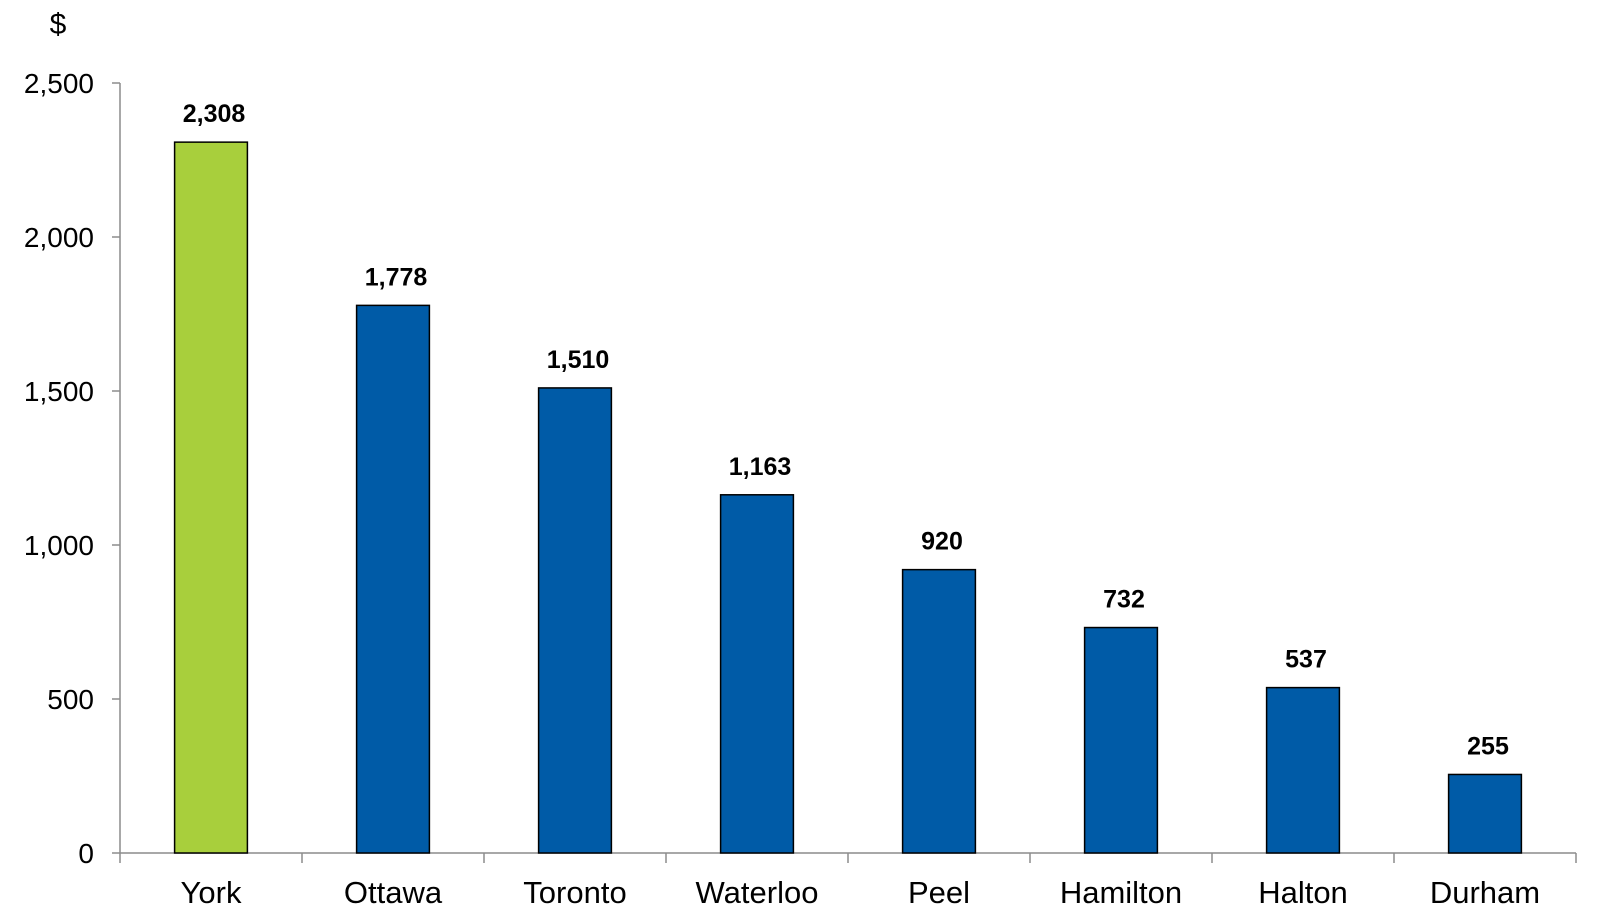 The height and width of the screenshot is (908, 1602). What do you see at coordinates (393, 891) in the screenshot?
I see `x-tick-label: Ottawa` at bounding box center [393, 891].